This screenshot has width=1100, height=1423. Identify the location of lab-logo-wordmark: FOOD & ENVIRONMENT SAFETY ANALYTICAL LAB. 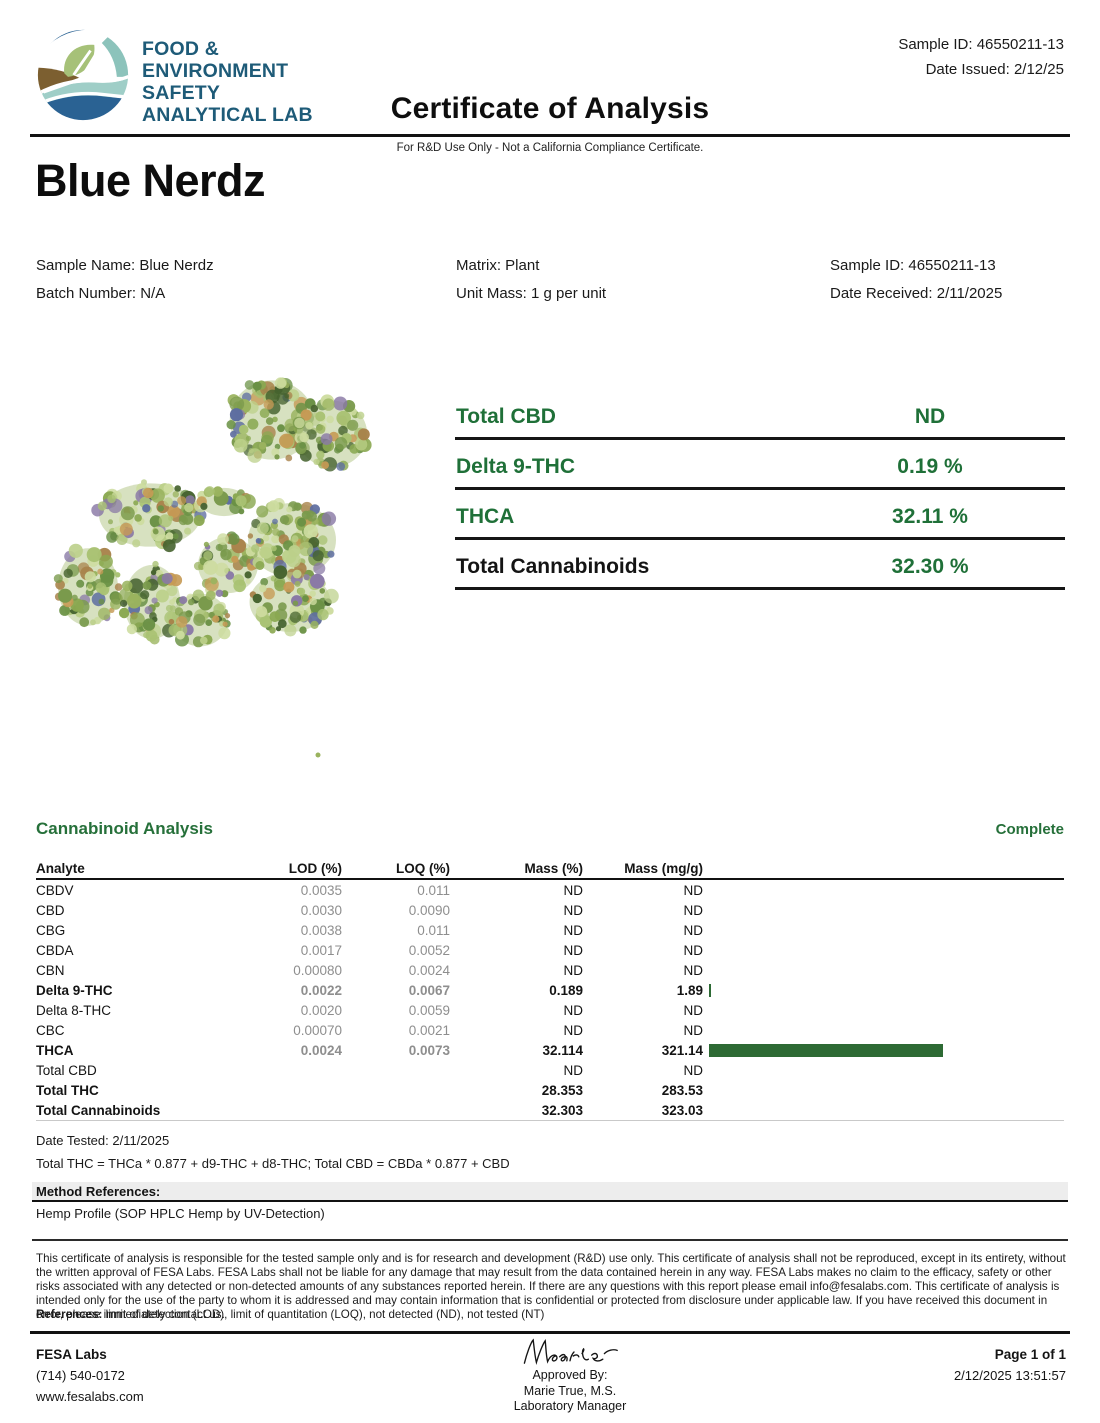
(227, 82).